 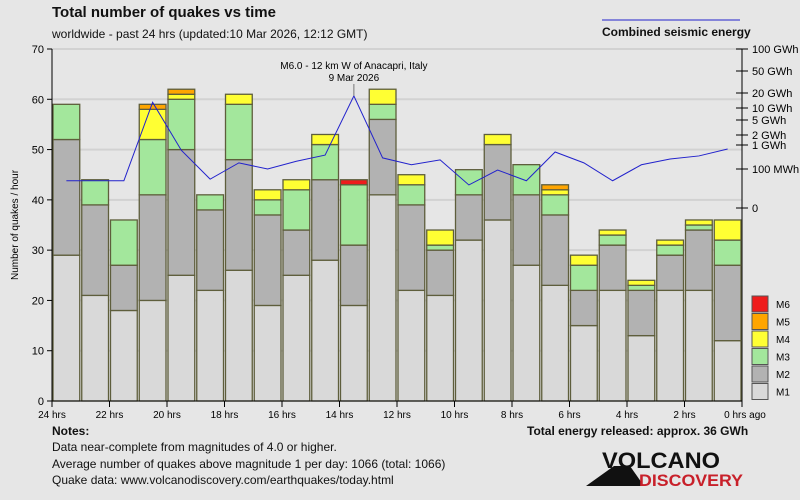 What do you see at coordinates (41, 402) in the screenshot?
I see `y-tick-label: 0` at bounding box center [41, 402].